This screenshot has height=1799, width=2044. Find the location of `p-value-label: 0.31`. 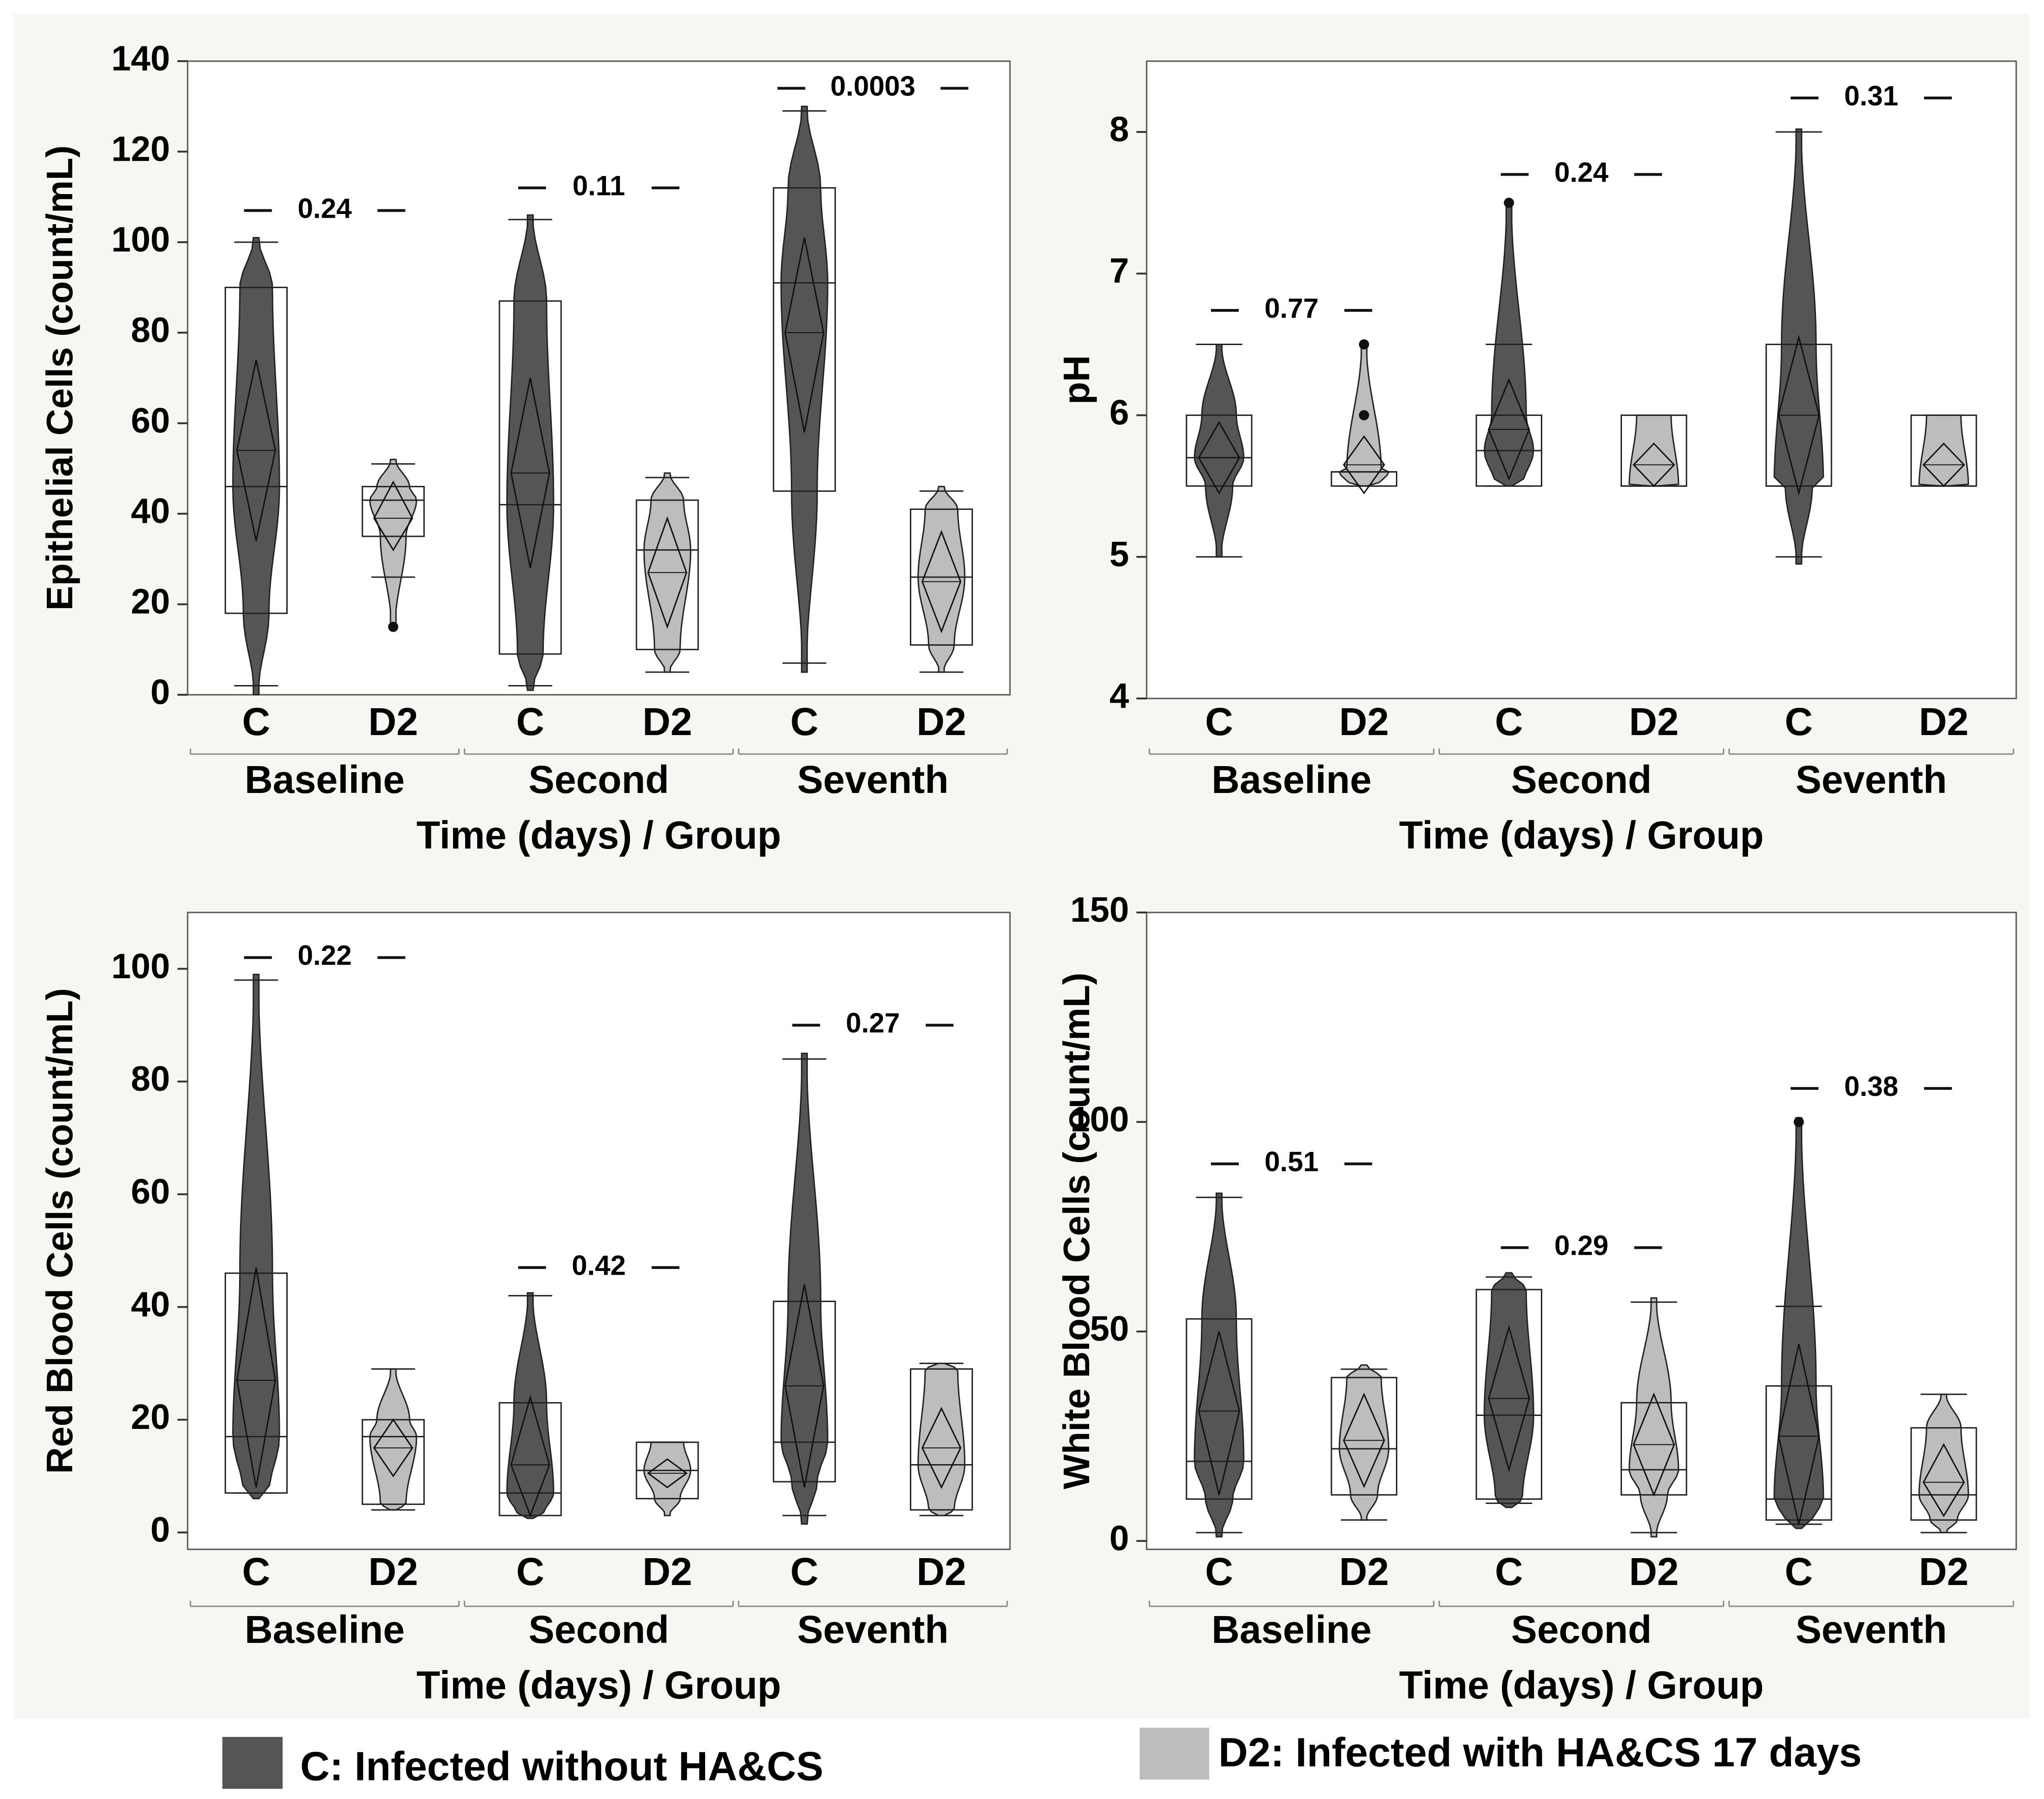

p-value-label: 0.31 is located at coordinates (1871, 95).